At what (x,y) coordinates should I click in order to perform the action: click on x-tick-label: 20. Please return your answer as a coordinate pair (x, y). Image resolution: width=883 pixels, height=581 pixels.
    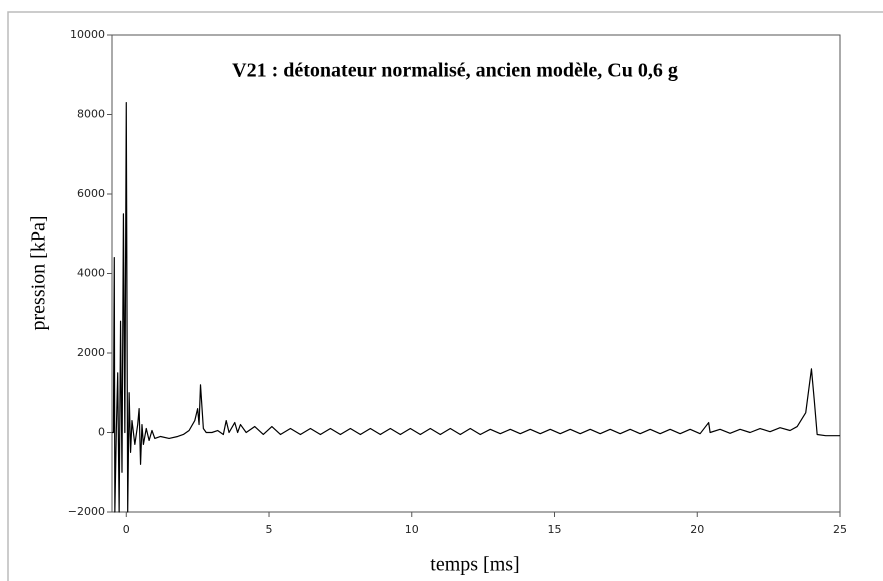
    Looking at the image, I should click on (697, 529).